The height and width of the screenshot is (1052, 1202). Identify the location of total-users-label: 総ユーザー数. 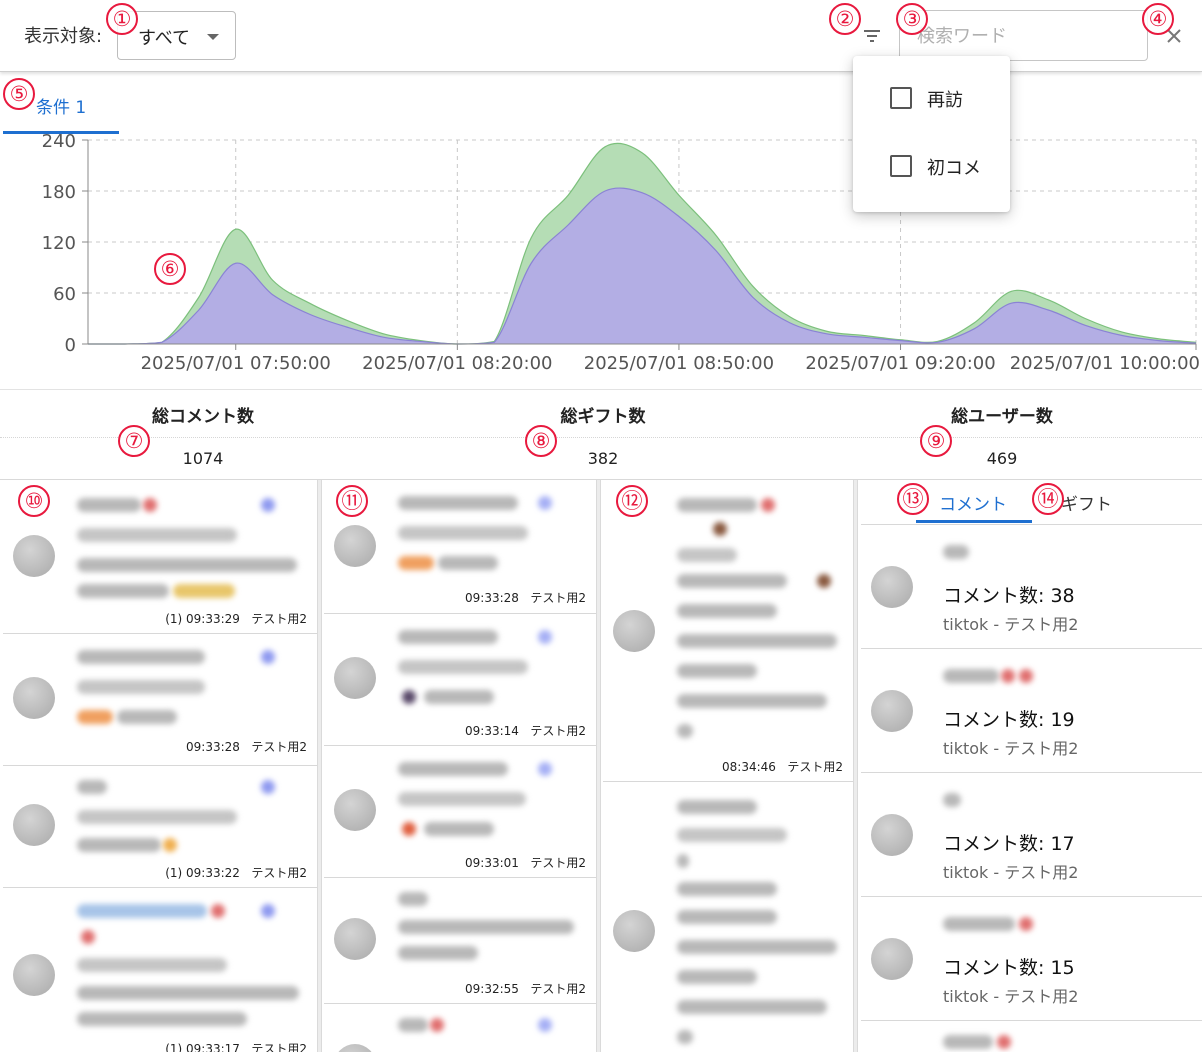
(1002, 417).